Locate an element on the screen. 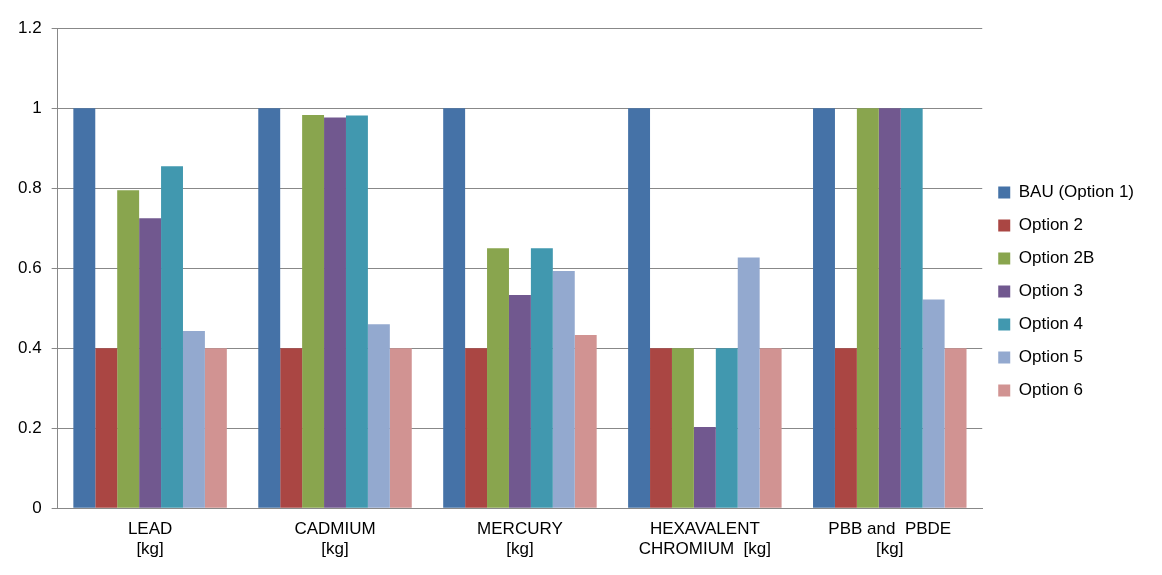 This screenshot has width=1162, height=575. legend-label: Option 2 is located at coordinates (1050, 225).